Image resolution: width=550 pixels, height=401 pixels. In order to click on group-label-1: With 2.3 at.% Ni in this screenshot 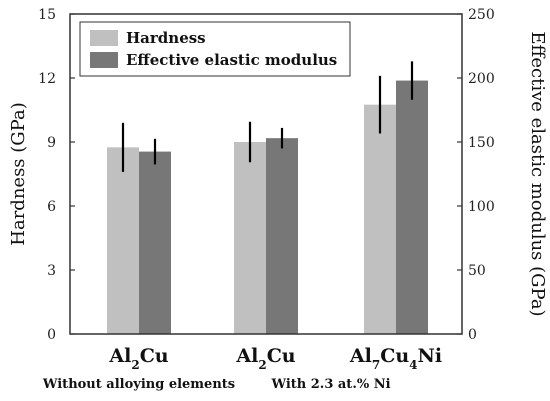, I will do `click(330, 384)`.